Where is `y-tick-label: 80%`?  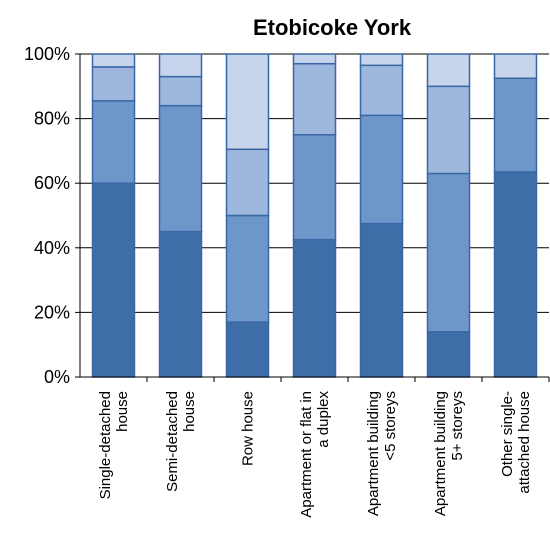 y-tick-label: 80% is located at coordinates (52, 119).